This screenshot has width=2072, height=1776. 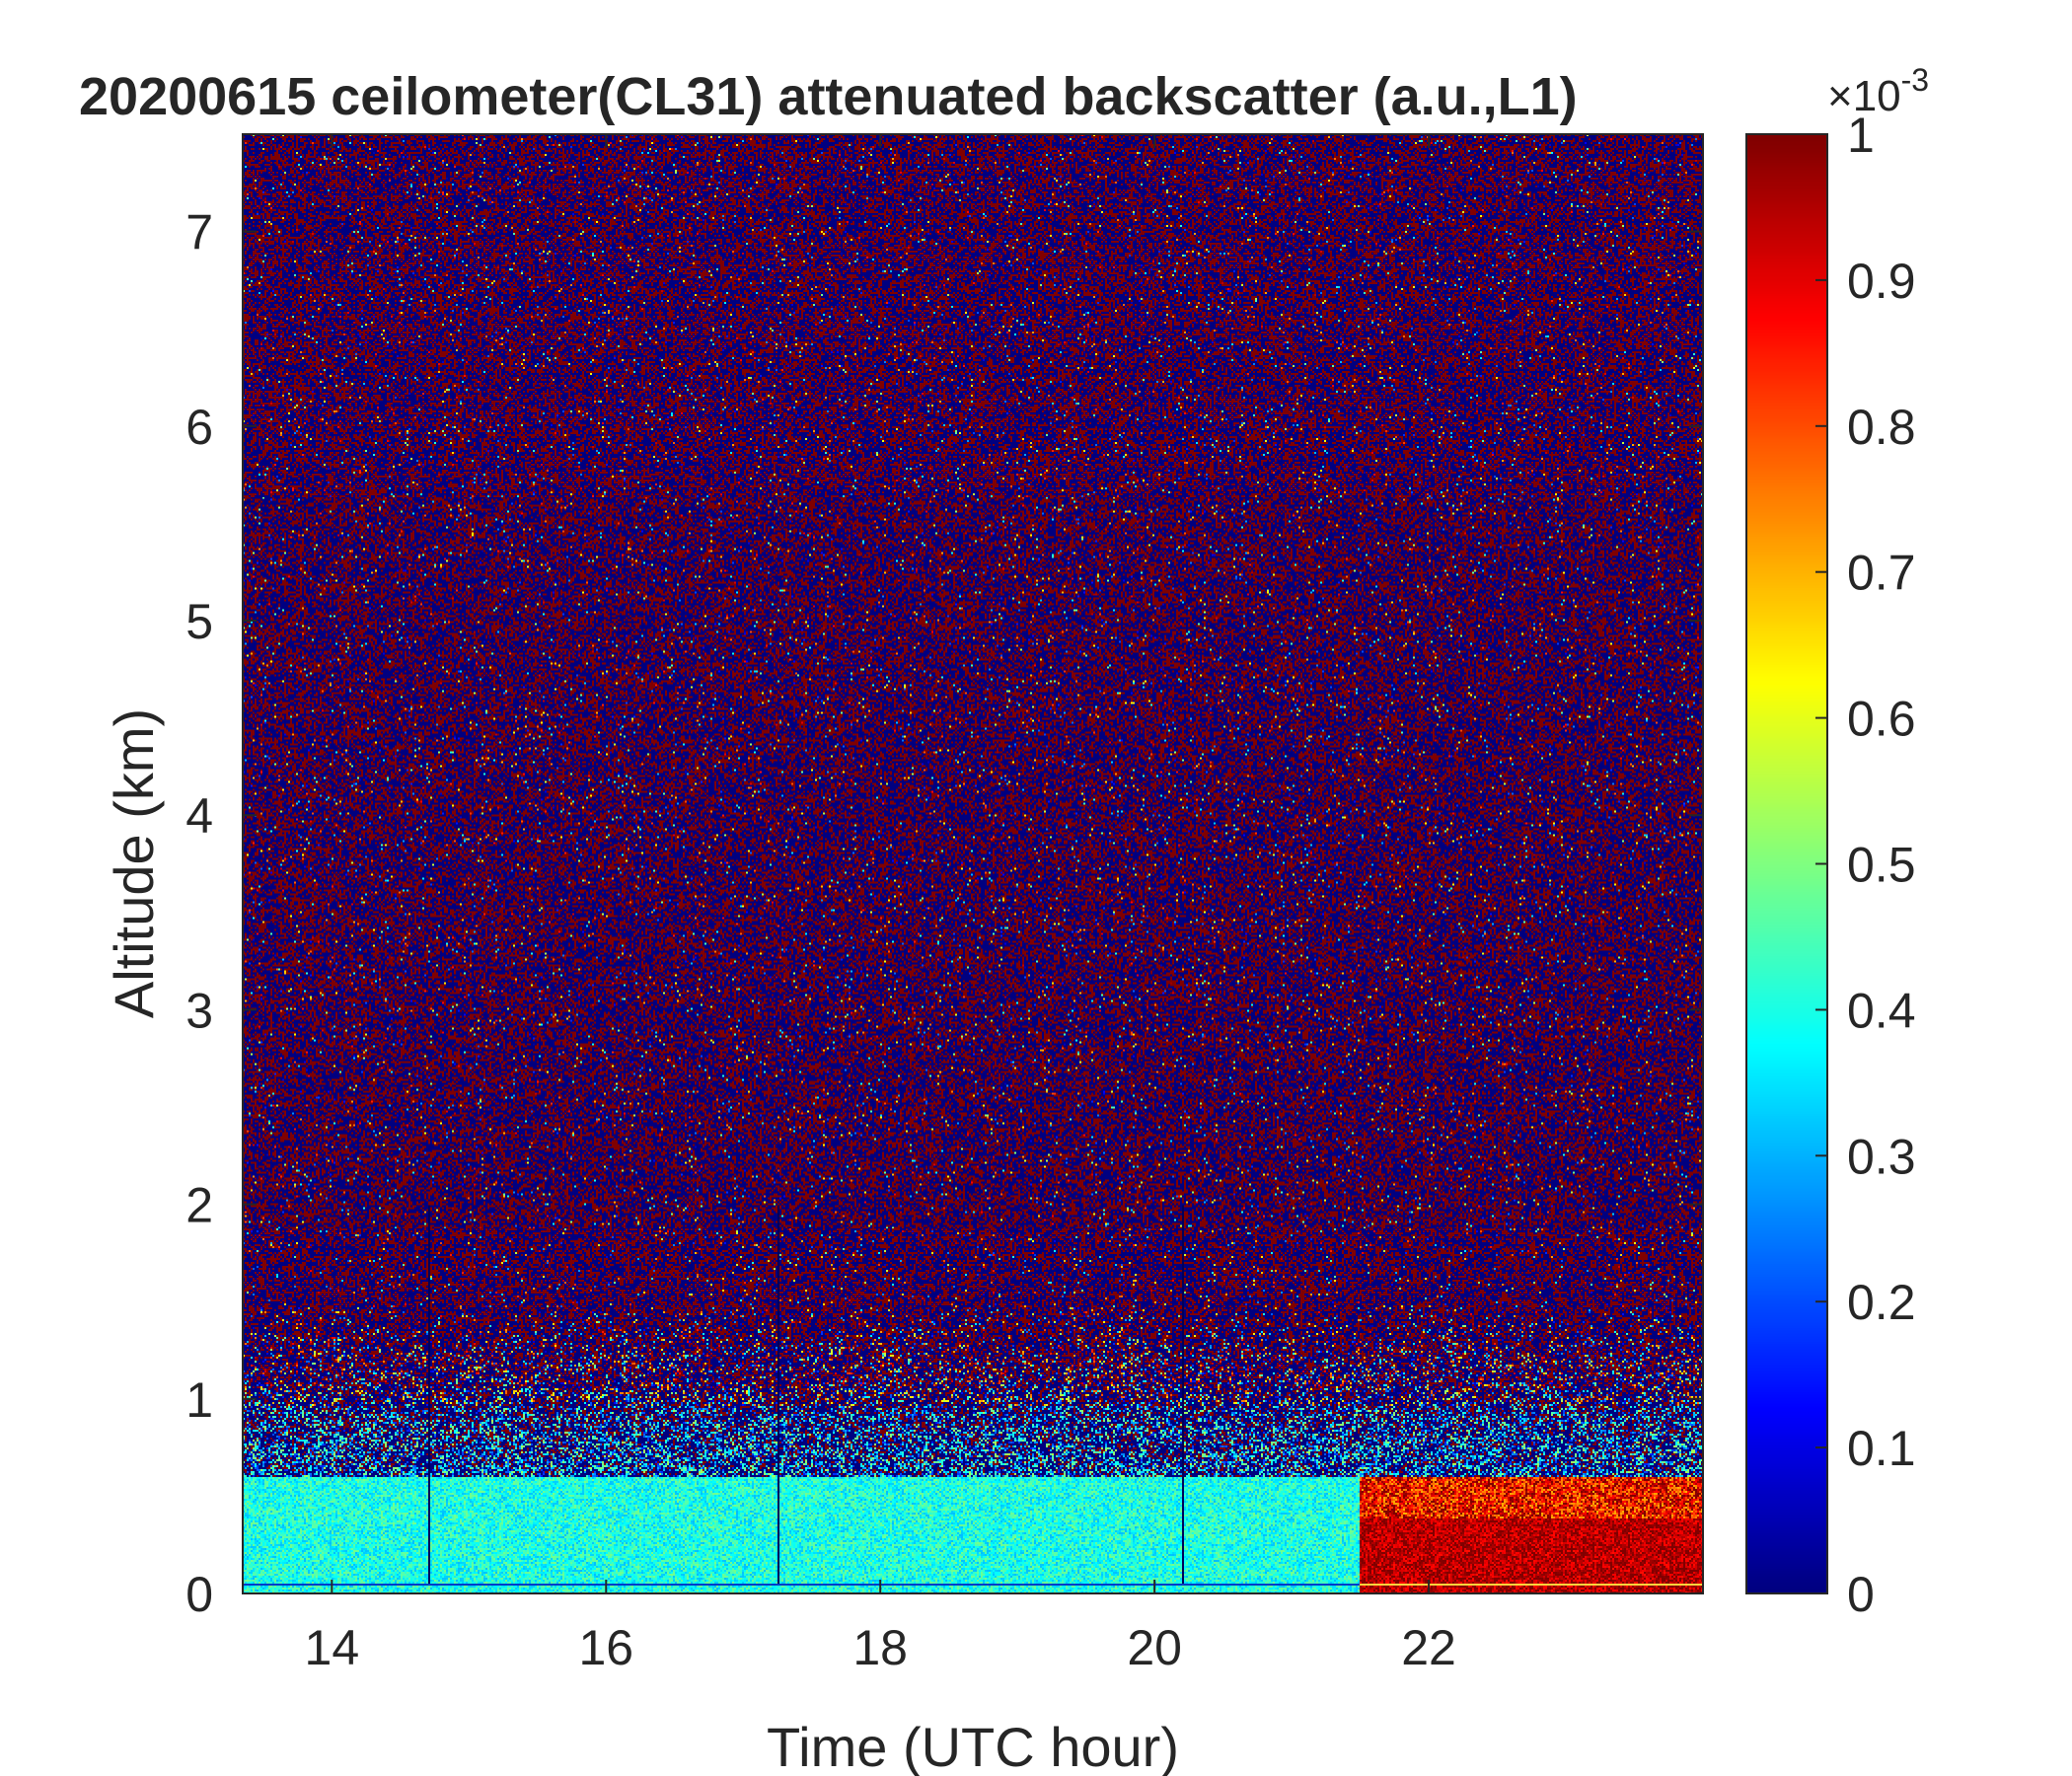 What do you see at coordinates (199, 1206) in the screenshot?
I see `y-tick-label: 2` at bounding box center [199, 1206].